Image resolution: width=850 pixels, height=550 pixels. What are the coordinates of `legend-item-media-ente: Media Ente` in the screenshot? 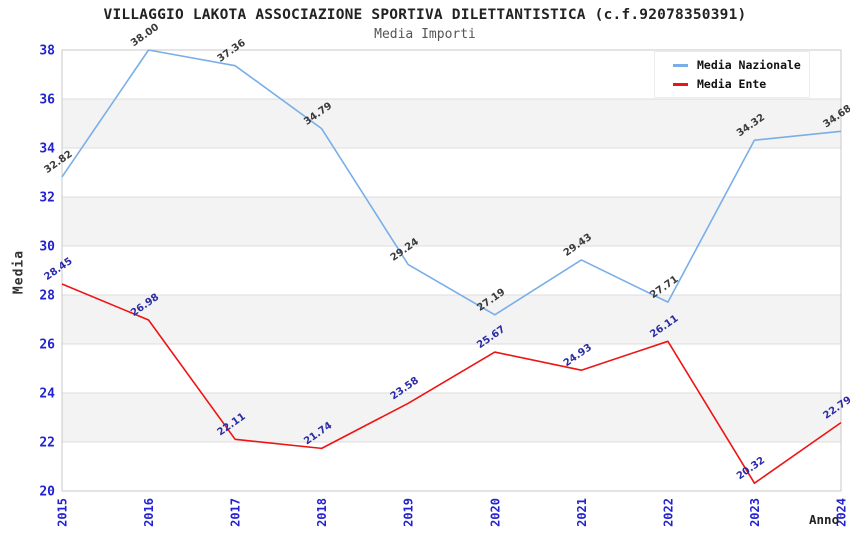 It's located at (741, 84).